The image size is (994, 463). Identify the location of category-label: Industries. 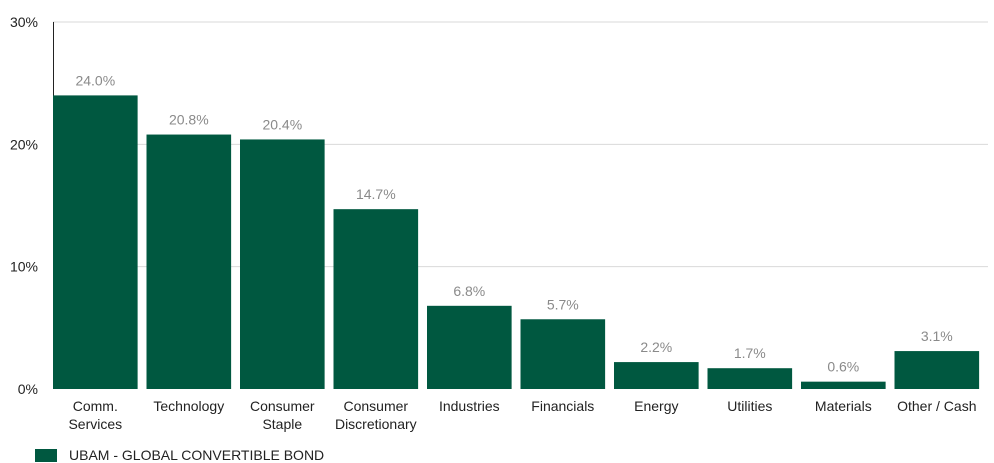
(469, 406).